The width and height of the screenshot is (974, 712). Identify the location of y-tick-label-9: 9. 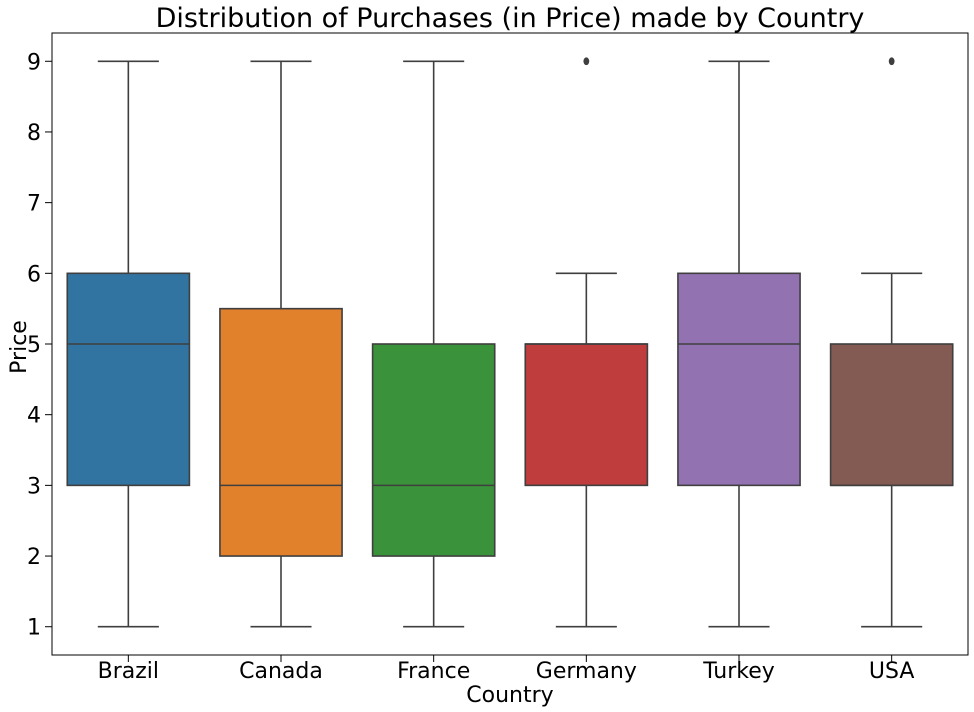
(34, 62).